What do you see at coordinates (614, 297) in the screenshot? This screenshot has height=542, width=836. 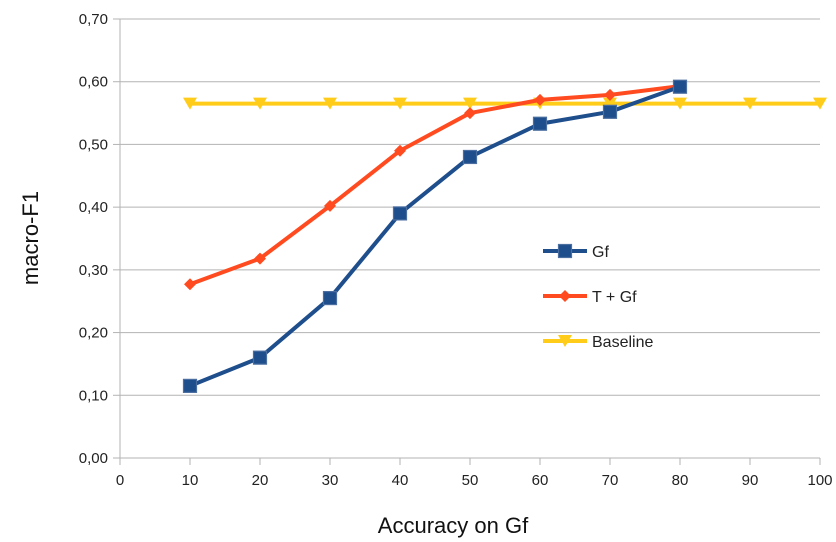 I see `legend-label: T + Gf` at bounding box center [614, 297].